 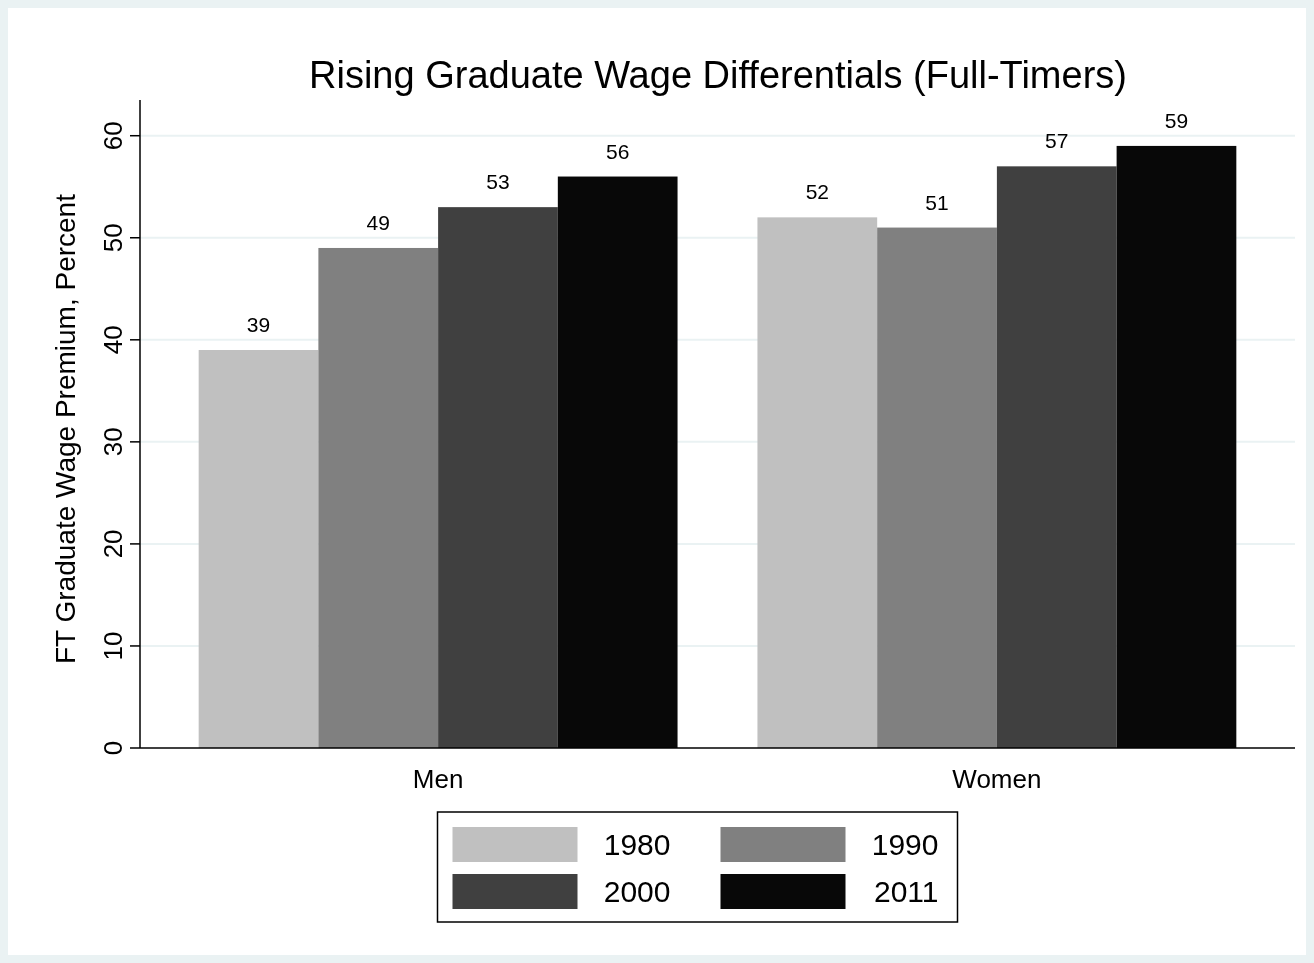 I want to click on data-label: 53, so click(x=498, y=182).